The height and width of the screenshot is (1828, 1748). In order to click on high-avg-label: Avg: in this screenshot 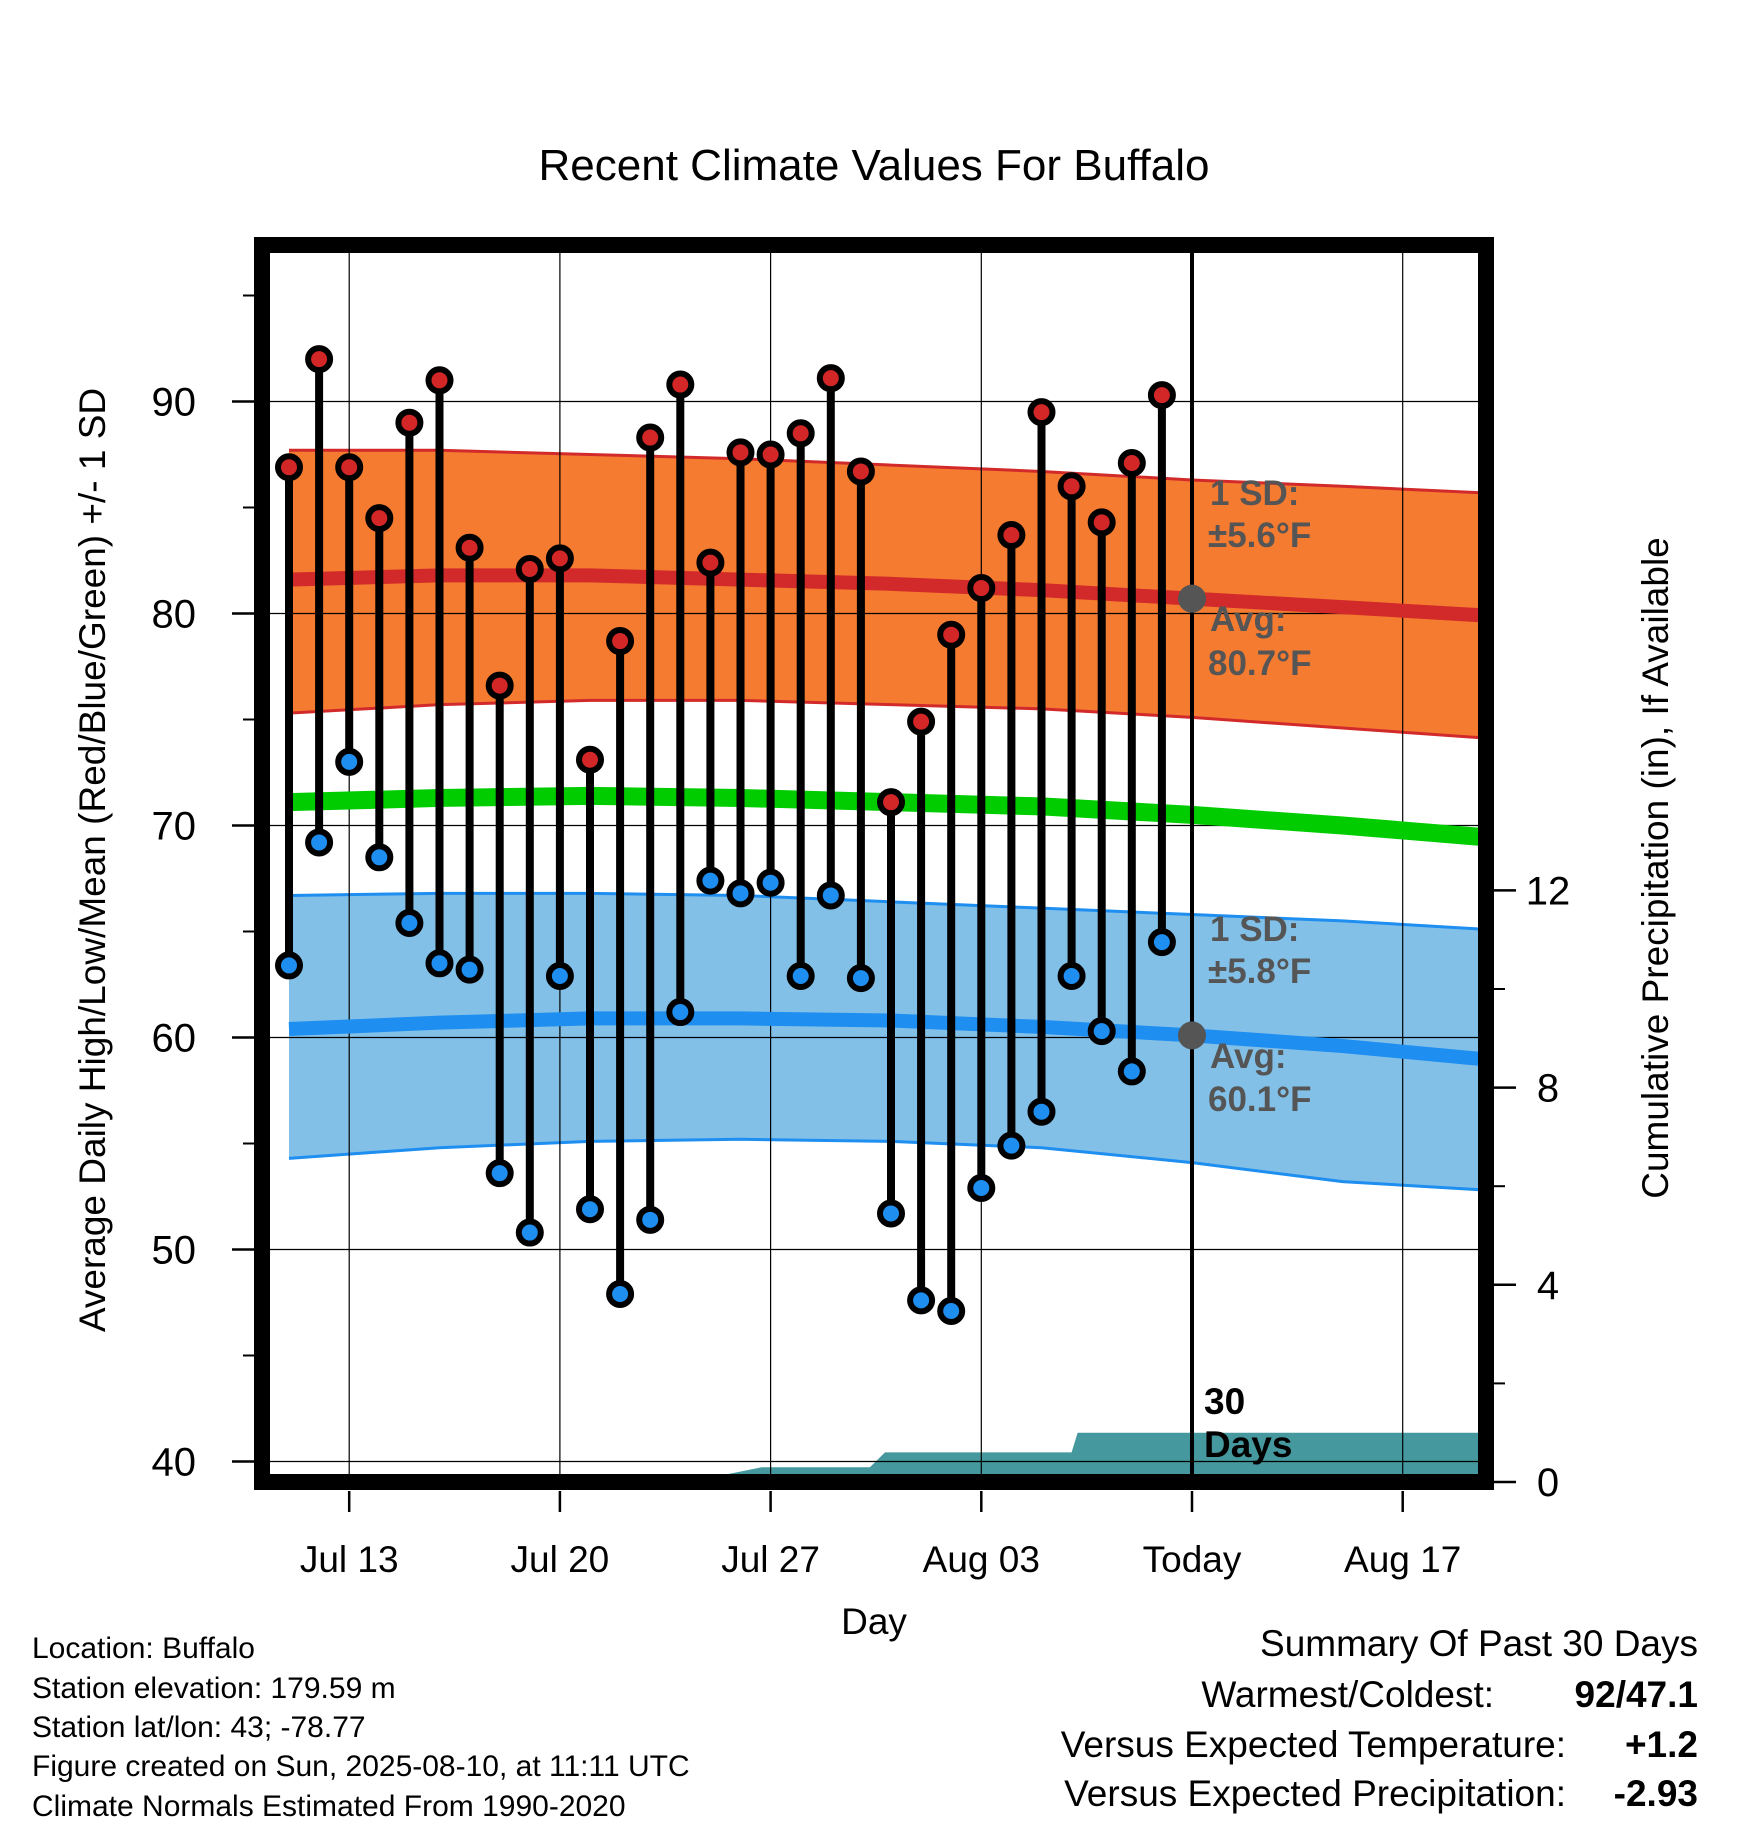, I will do `click(1248, 619)`.